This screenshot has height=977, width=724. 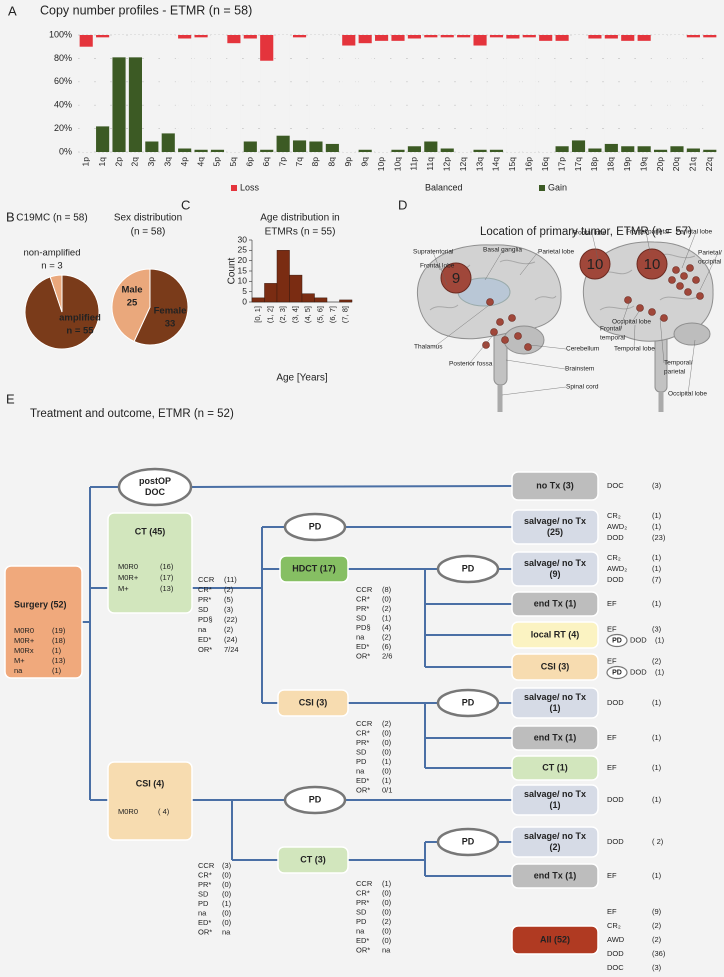 I want to click on y-tick-label: 0, so click(x=244, y=301).